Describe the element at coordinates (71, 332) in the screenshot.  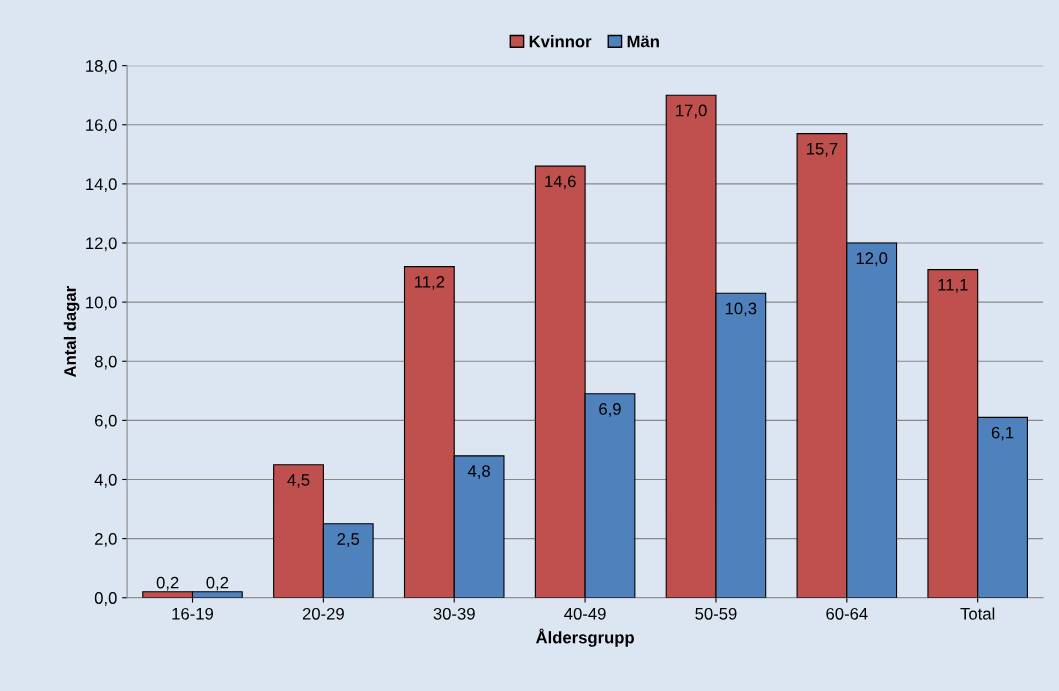
I see `y-axis-title: Antal dagar` at that location.